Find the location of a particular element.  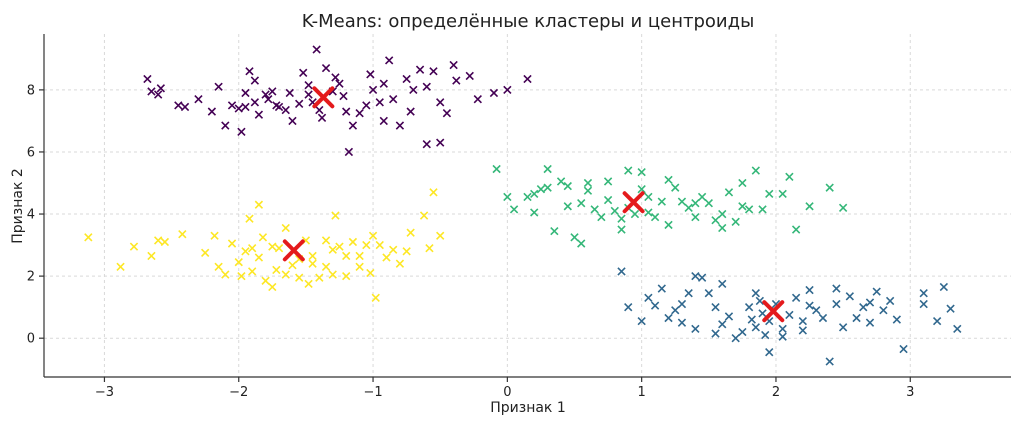

y-tick-label: 0 is located at coordinates (31, 339).